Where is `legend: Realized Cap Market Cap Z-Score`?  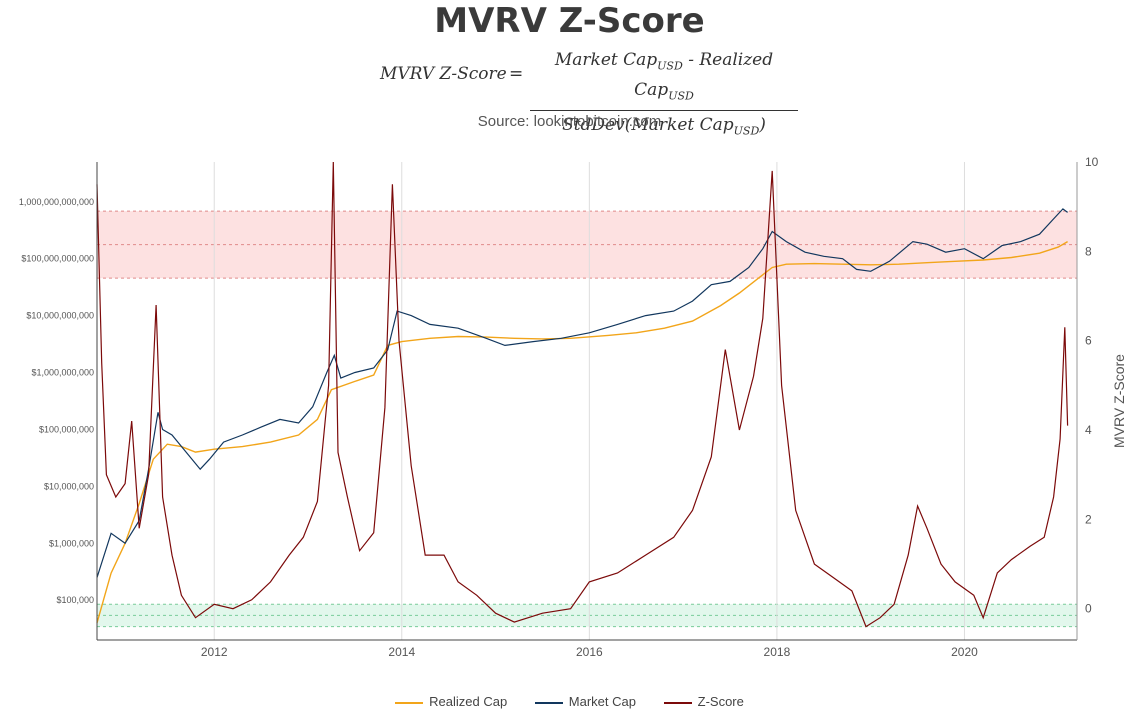
legend: Realized Cap Market Cap Z-Score is located at coordinates (569, 701).